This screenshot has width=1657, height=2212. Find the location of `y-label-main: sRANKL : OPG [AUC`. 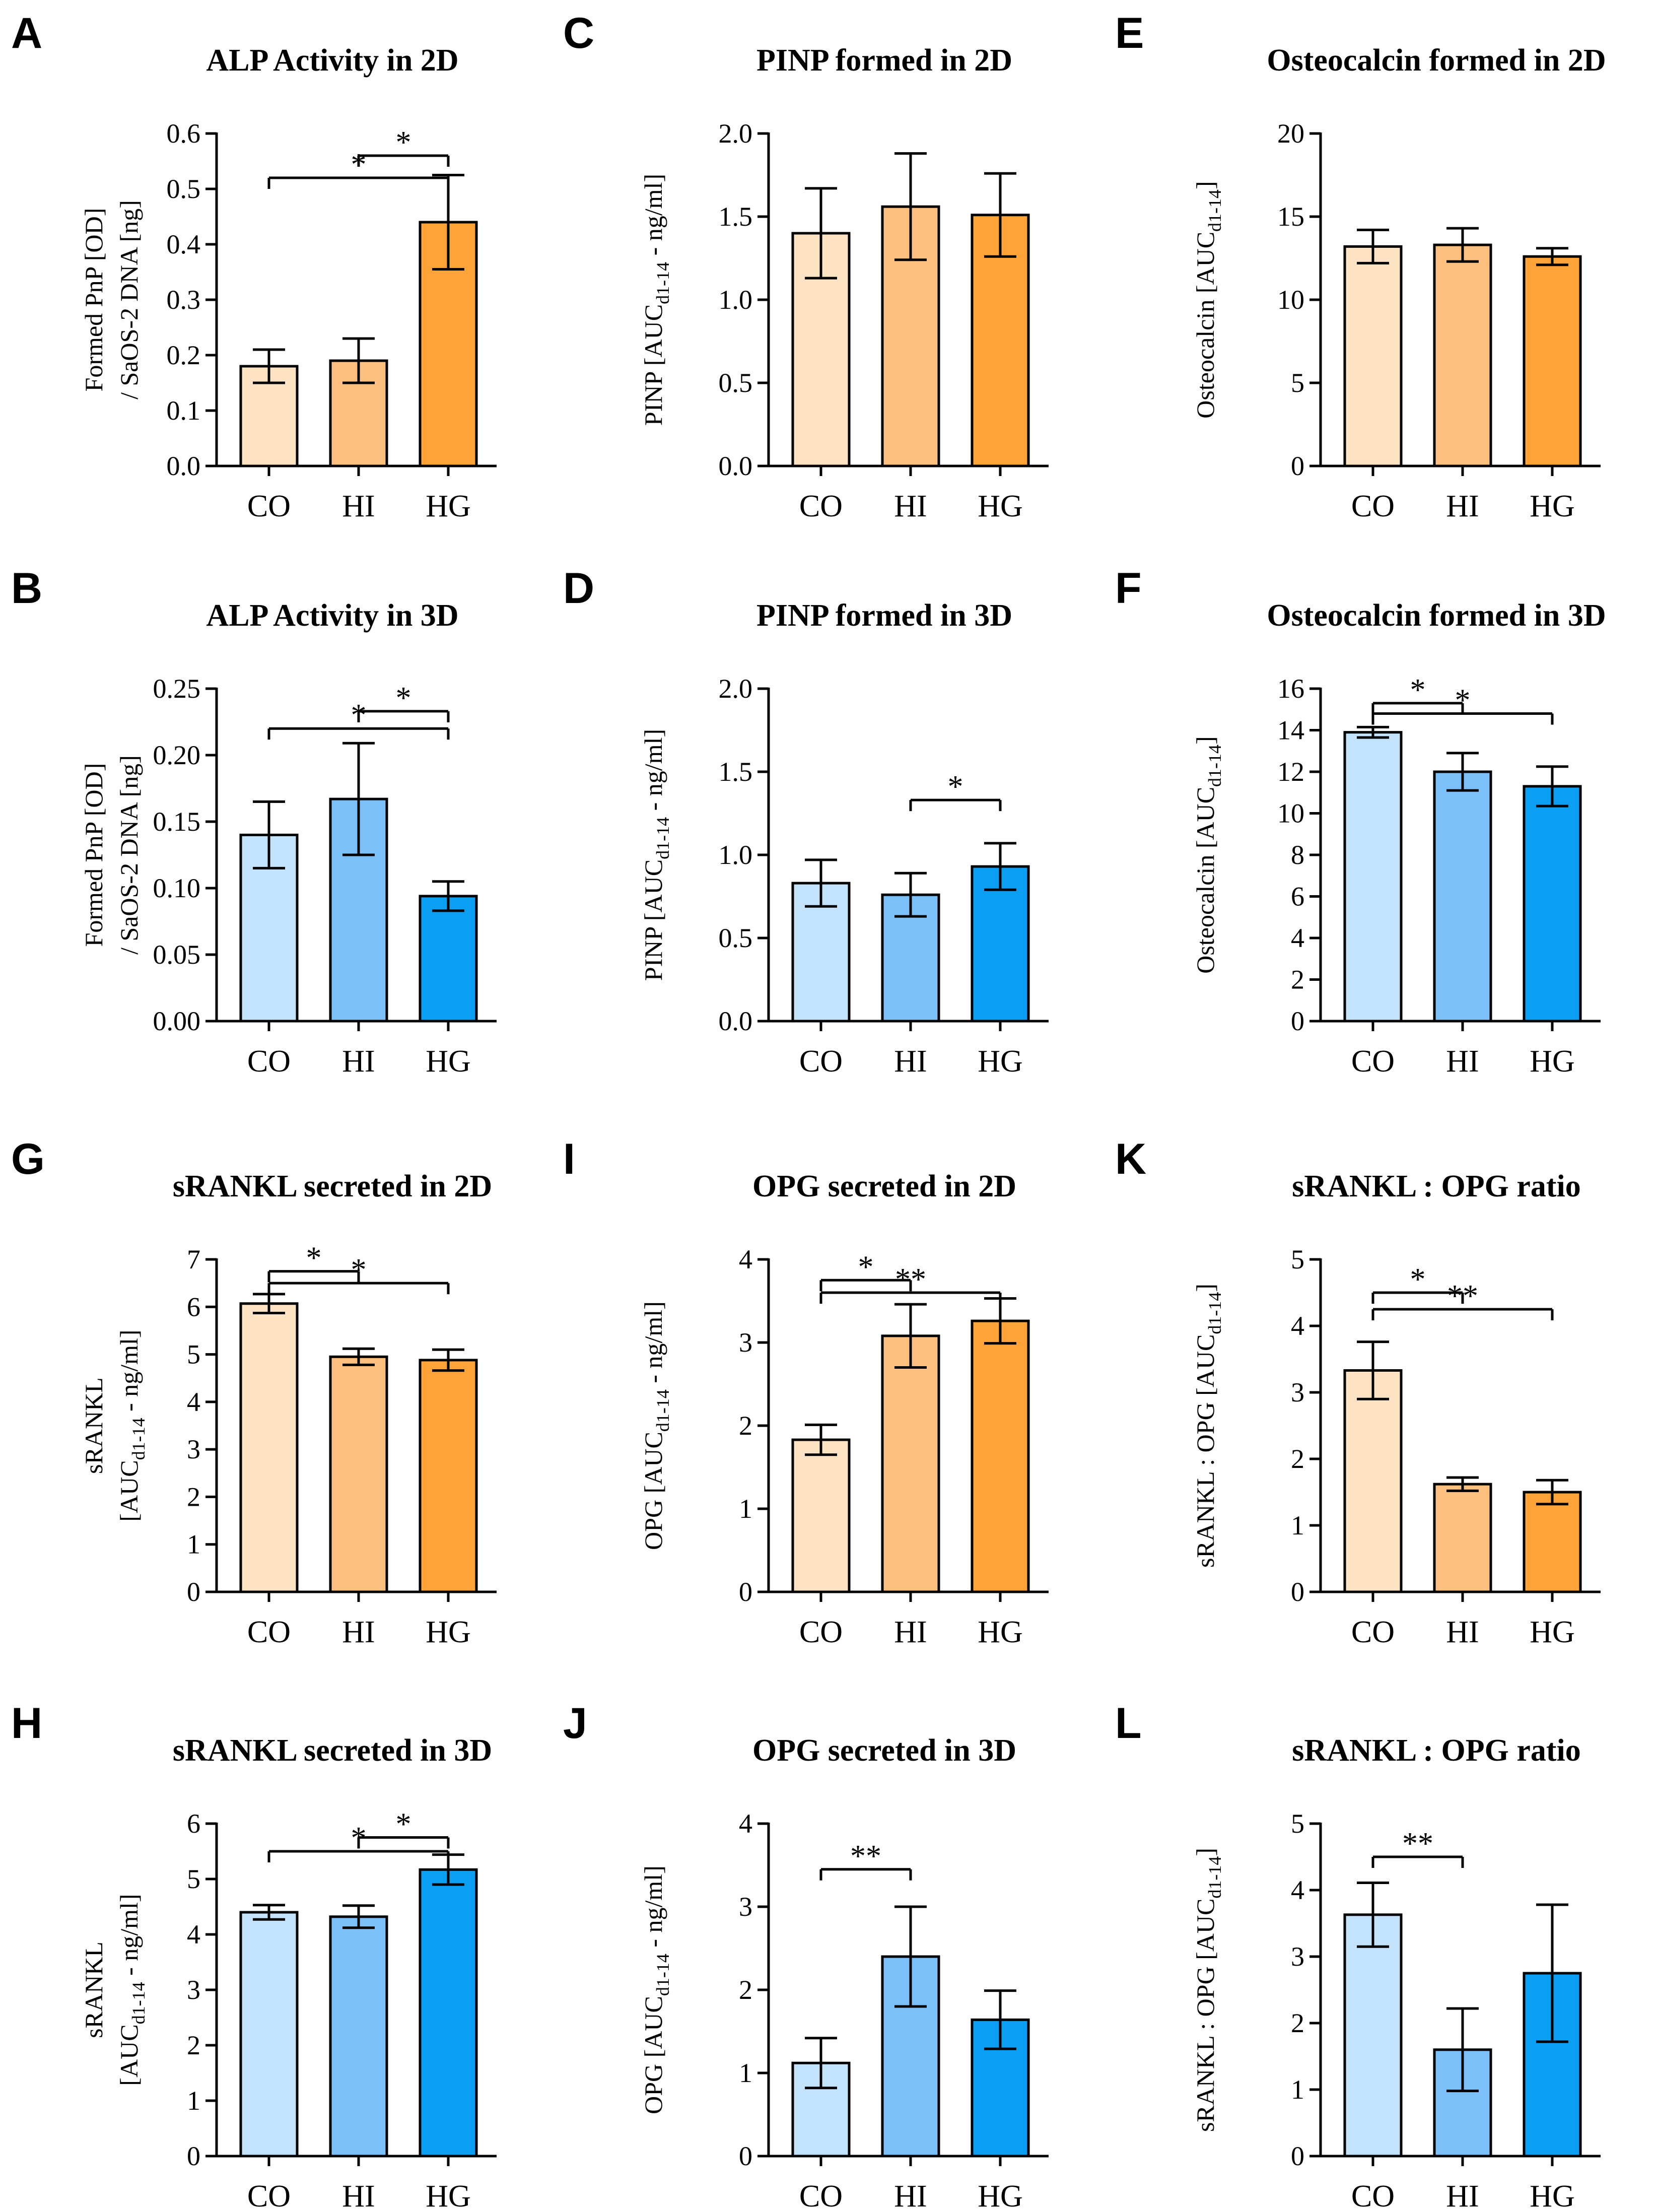

y-label-main: sRANKL : OPG [AUC is located at coordinates (1205, 2015).